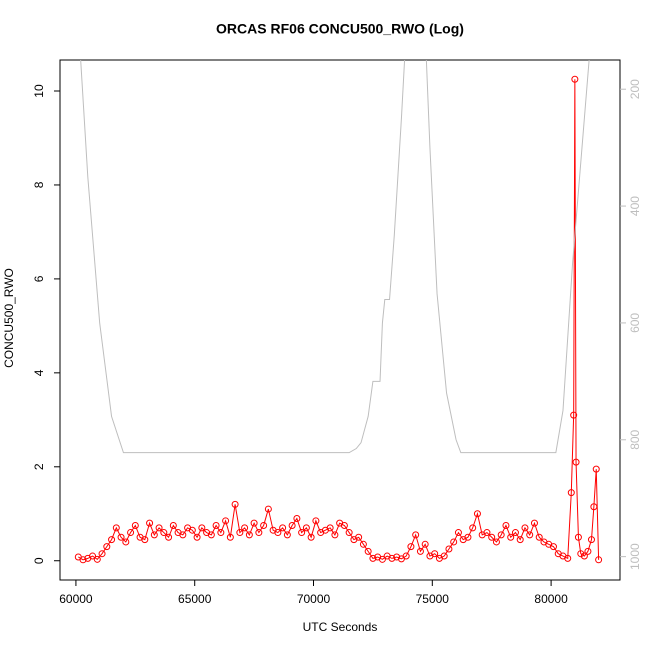  Describe the element at coordinates (340, 29) in the screenshot. I see `chart-title: ORCAS RF06 CONCU500_RWO (Log)` at that location.